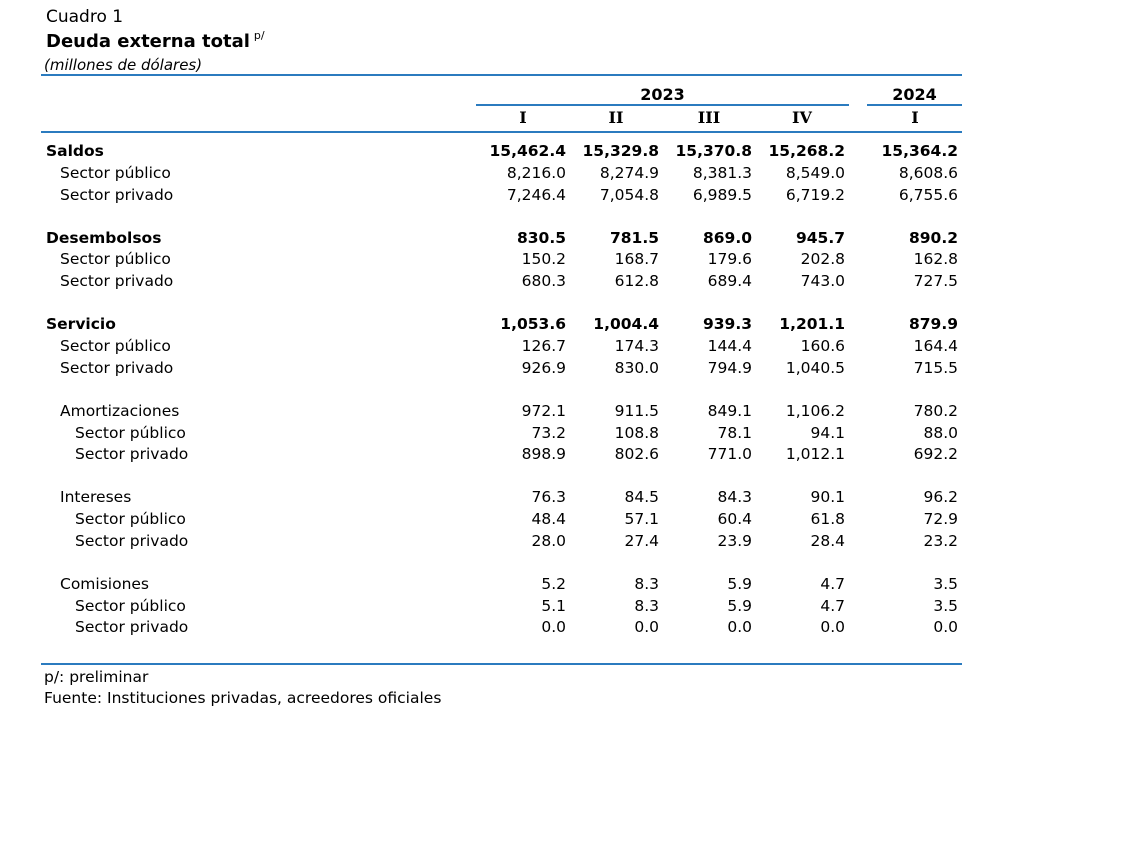 This screenshot has height=859, width=1134. I want to click on row-value-col-3: 15,370.8, so click(714, 151).